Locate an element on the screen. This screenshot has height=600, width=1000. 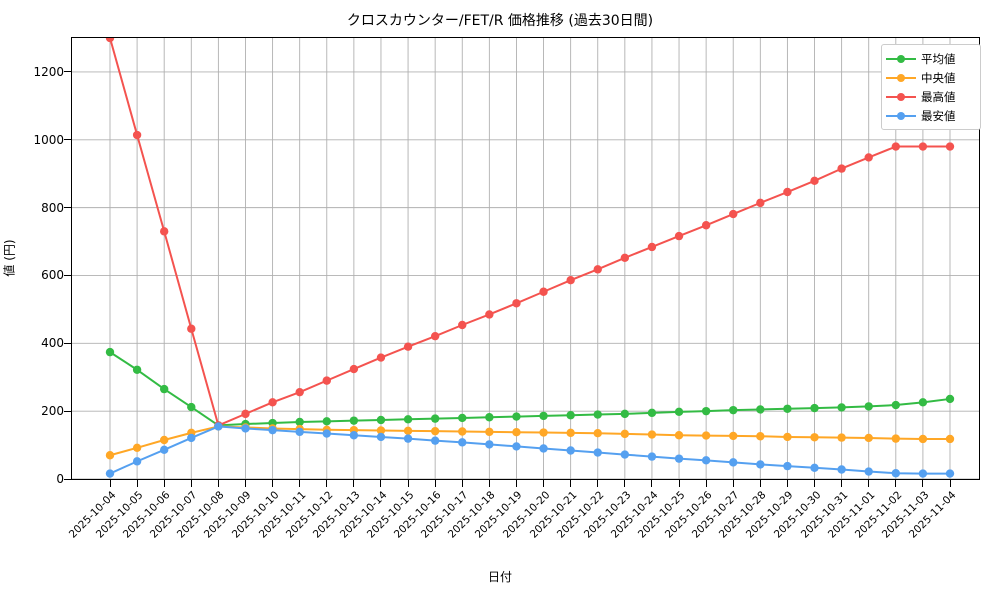
legend-item: 平均値 is located at coordinates (930, 58).